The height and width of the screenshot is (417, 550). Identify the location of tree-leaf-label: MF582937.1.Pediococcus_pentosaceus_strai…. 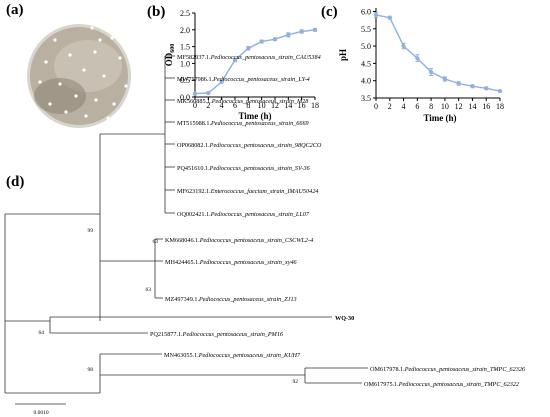
(249, 57).